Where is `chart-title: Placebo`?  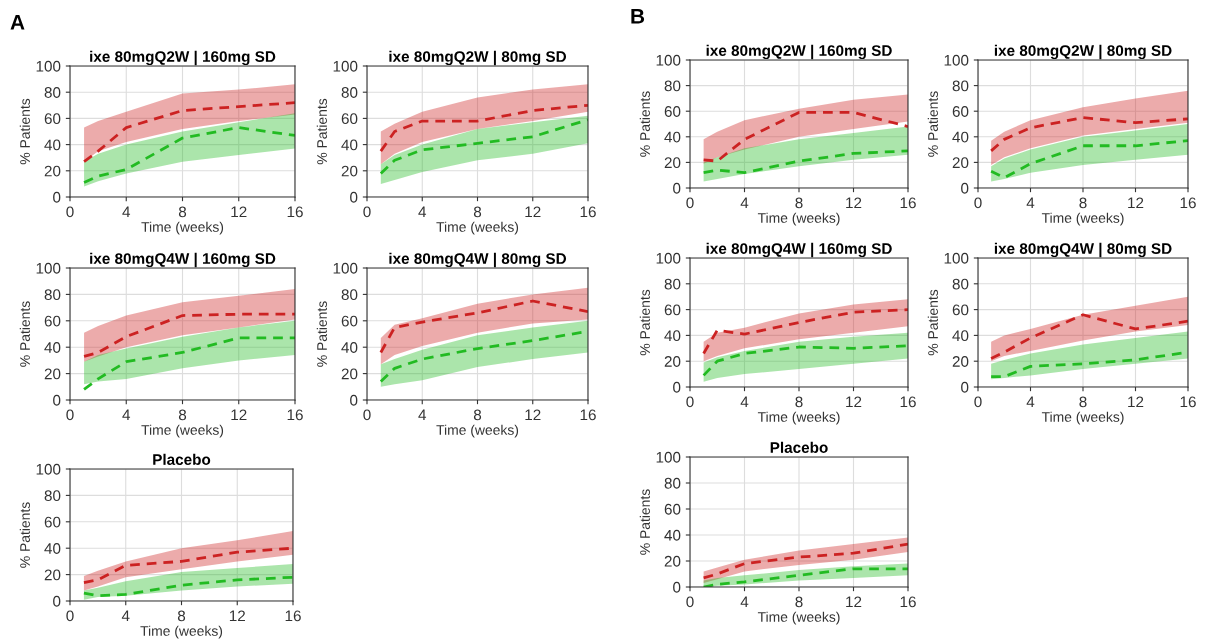 chart-title: Placebo is located at coordinates (799, 447).